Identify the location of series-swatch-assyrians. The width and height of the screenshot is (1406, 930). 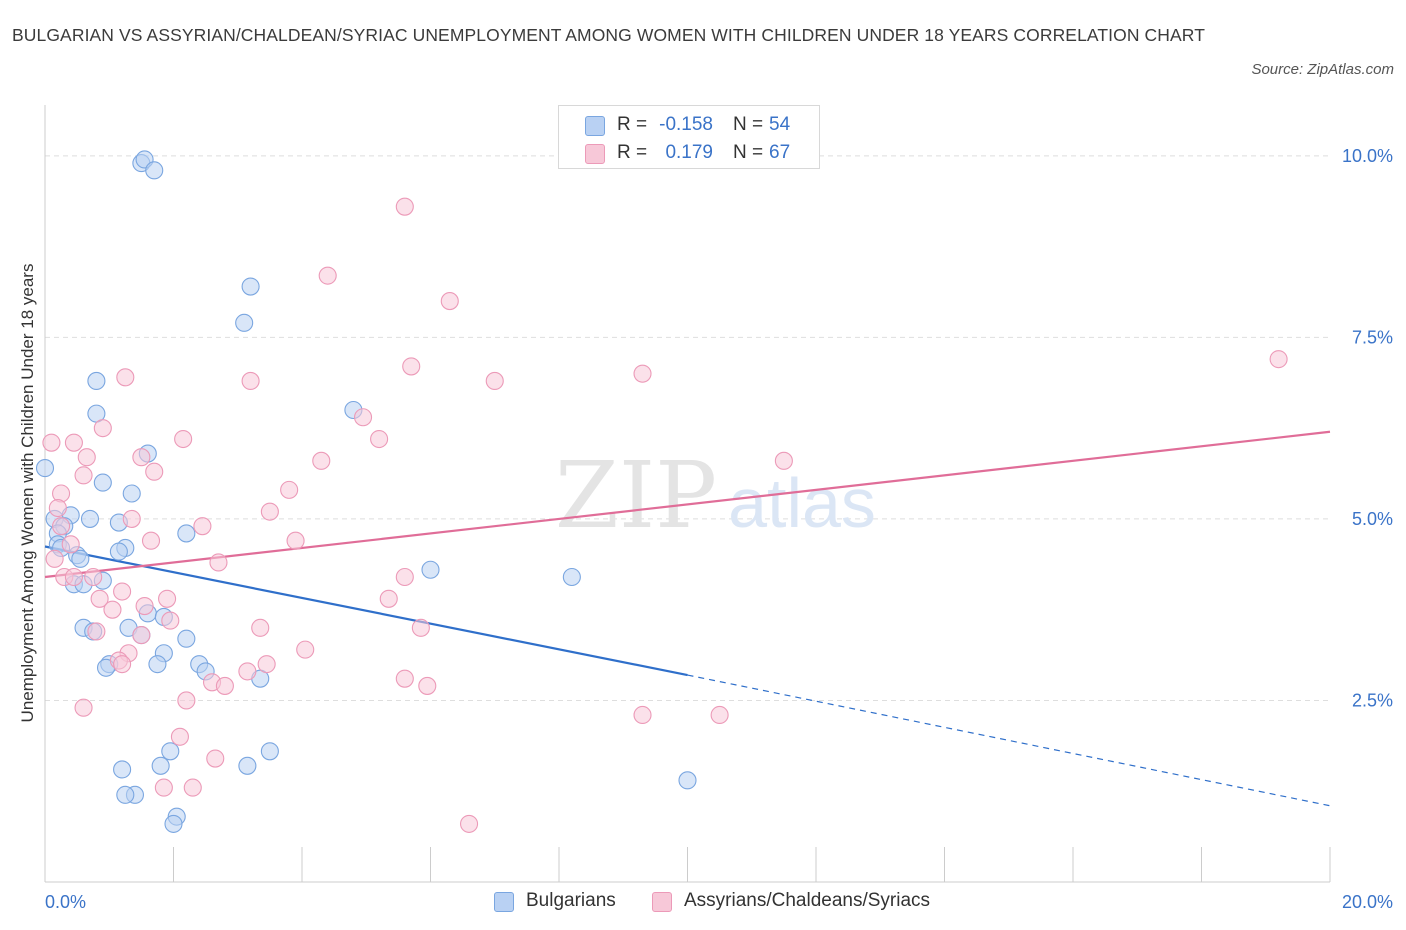
(662, 902).